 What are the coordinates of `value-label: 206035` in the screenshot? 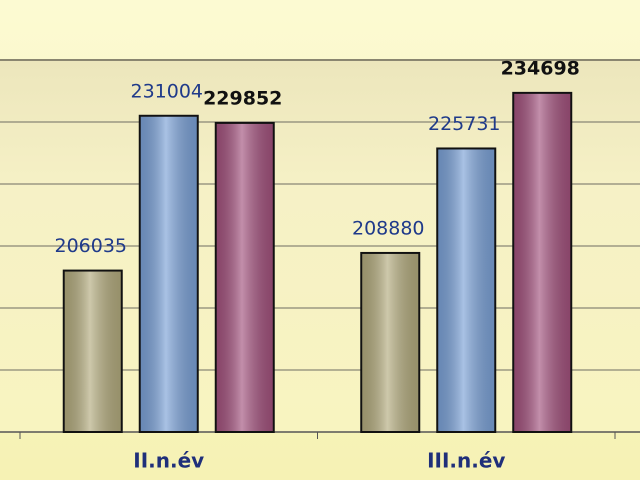 It's located at (90, 246).